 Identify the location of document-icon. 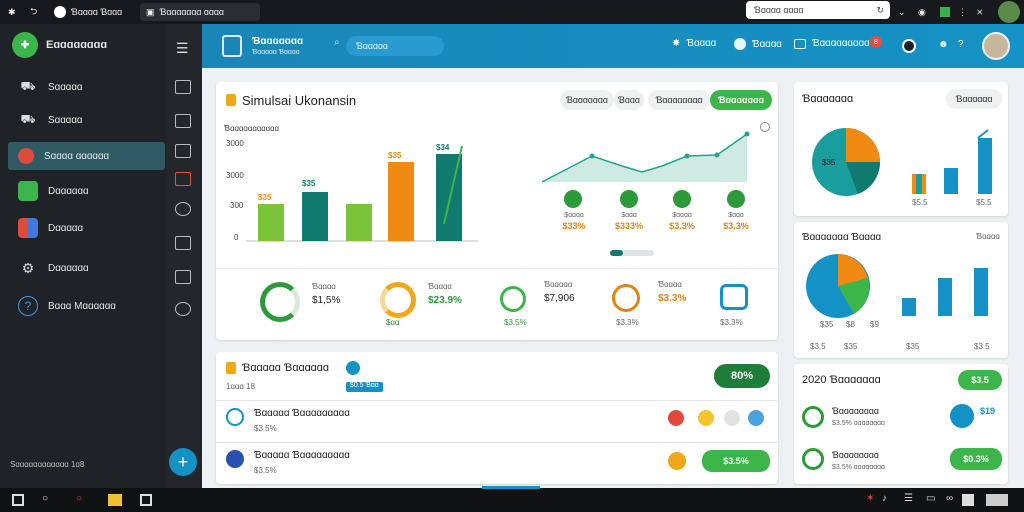
(183, 277).